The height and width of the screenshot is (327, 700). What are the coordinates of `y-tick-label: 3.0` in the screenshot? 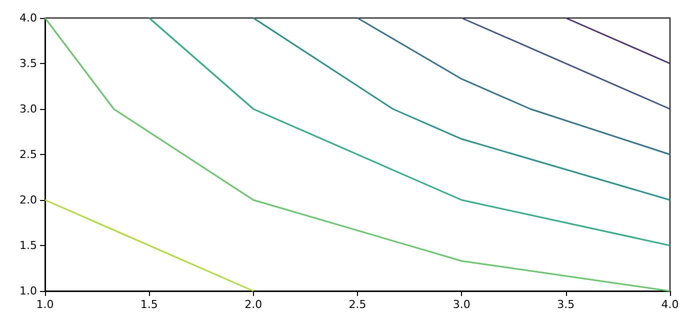 It's located at (28, 109).